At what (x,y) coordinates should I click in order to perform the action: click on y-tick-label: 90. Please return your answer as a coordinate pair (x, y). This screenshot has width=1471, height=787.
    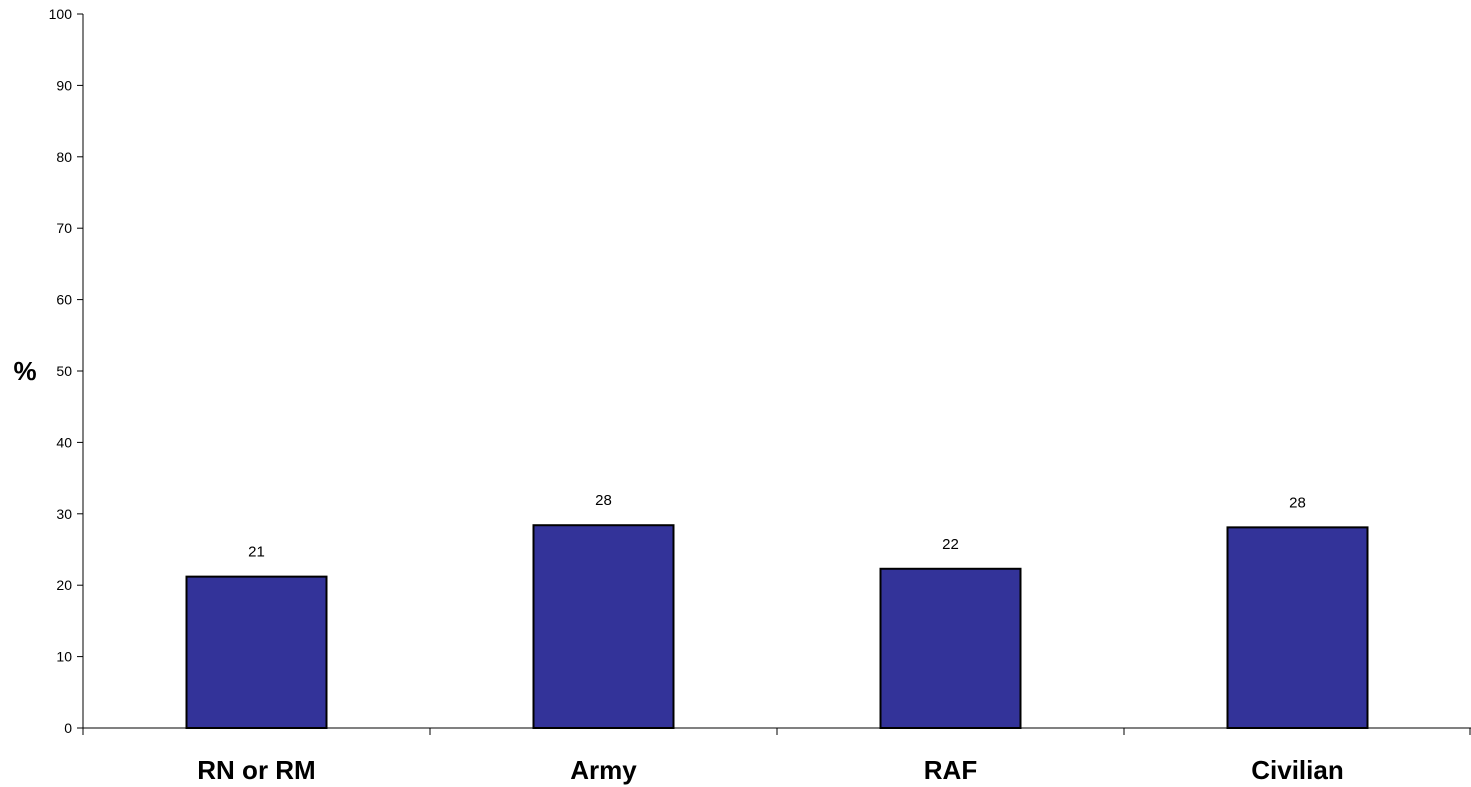
    Looking at the image, I should click on (64, 85).